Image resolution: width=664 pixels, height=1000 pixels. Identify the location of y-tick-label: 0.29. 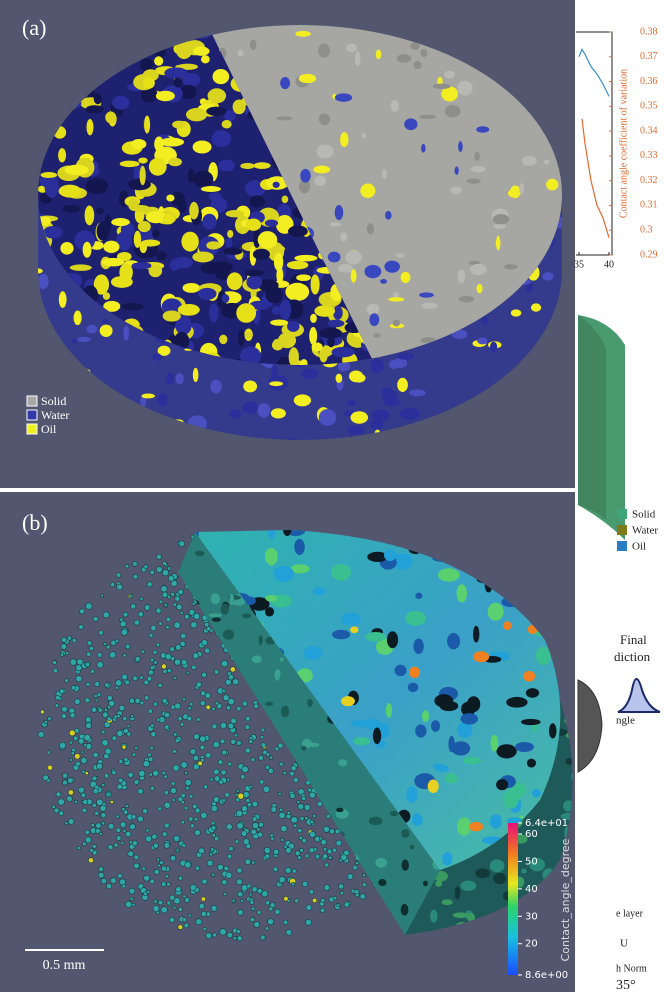
(649, 254).